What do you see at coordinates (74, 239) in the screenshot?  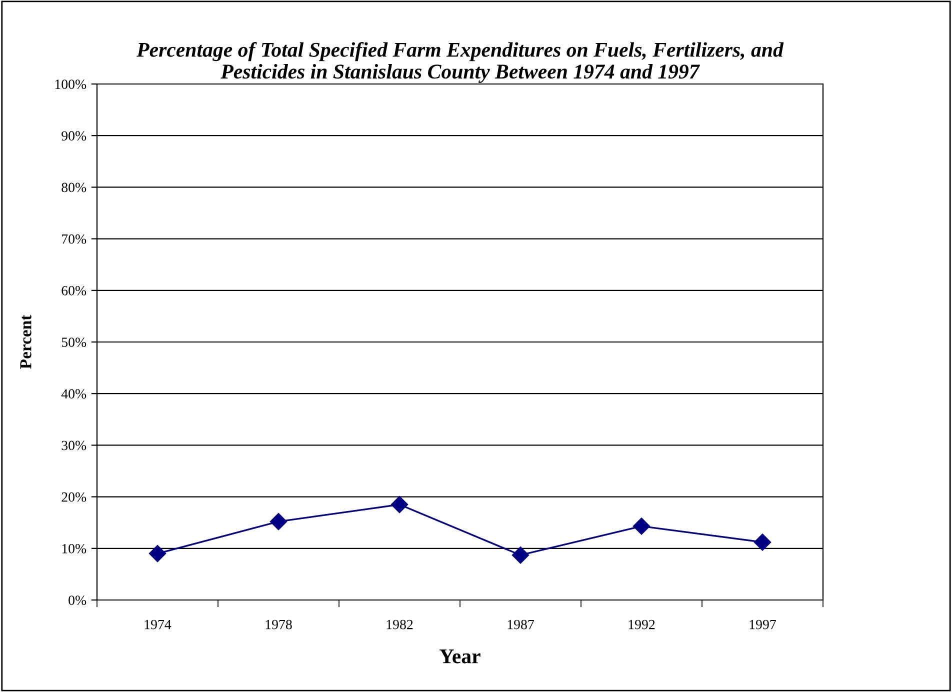 I see `y-tick-label: 70%` at bounding box center [74, 239].